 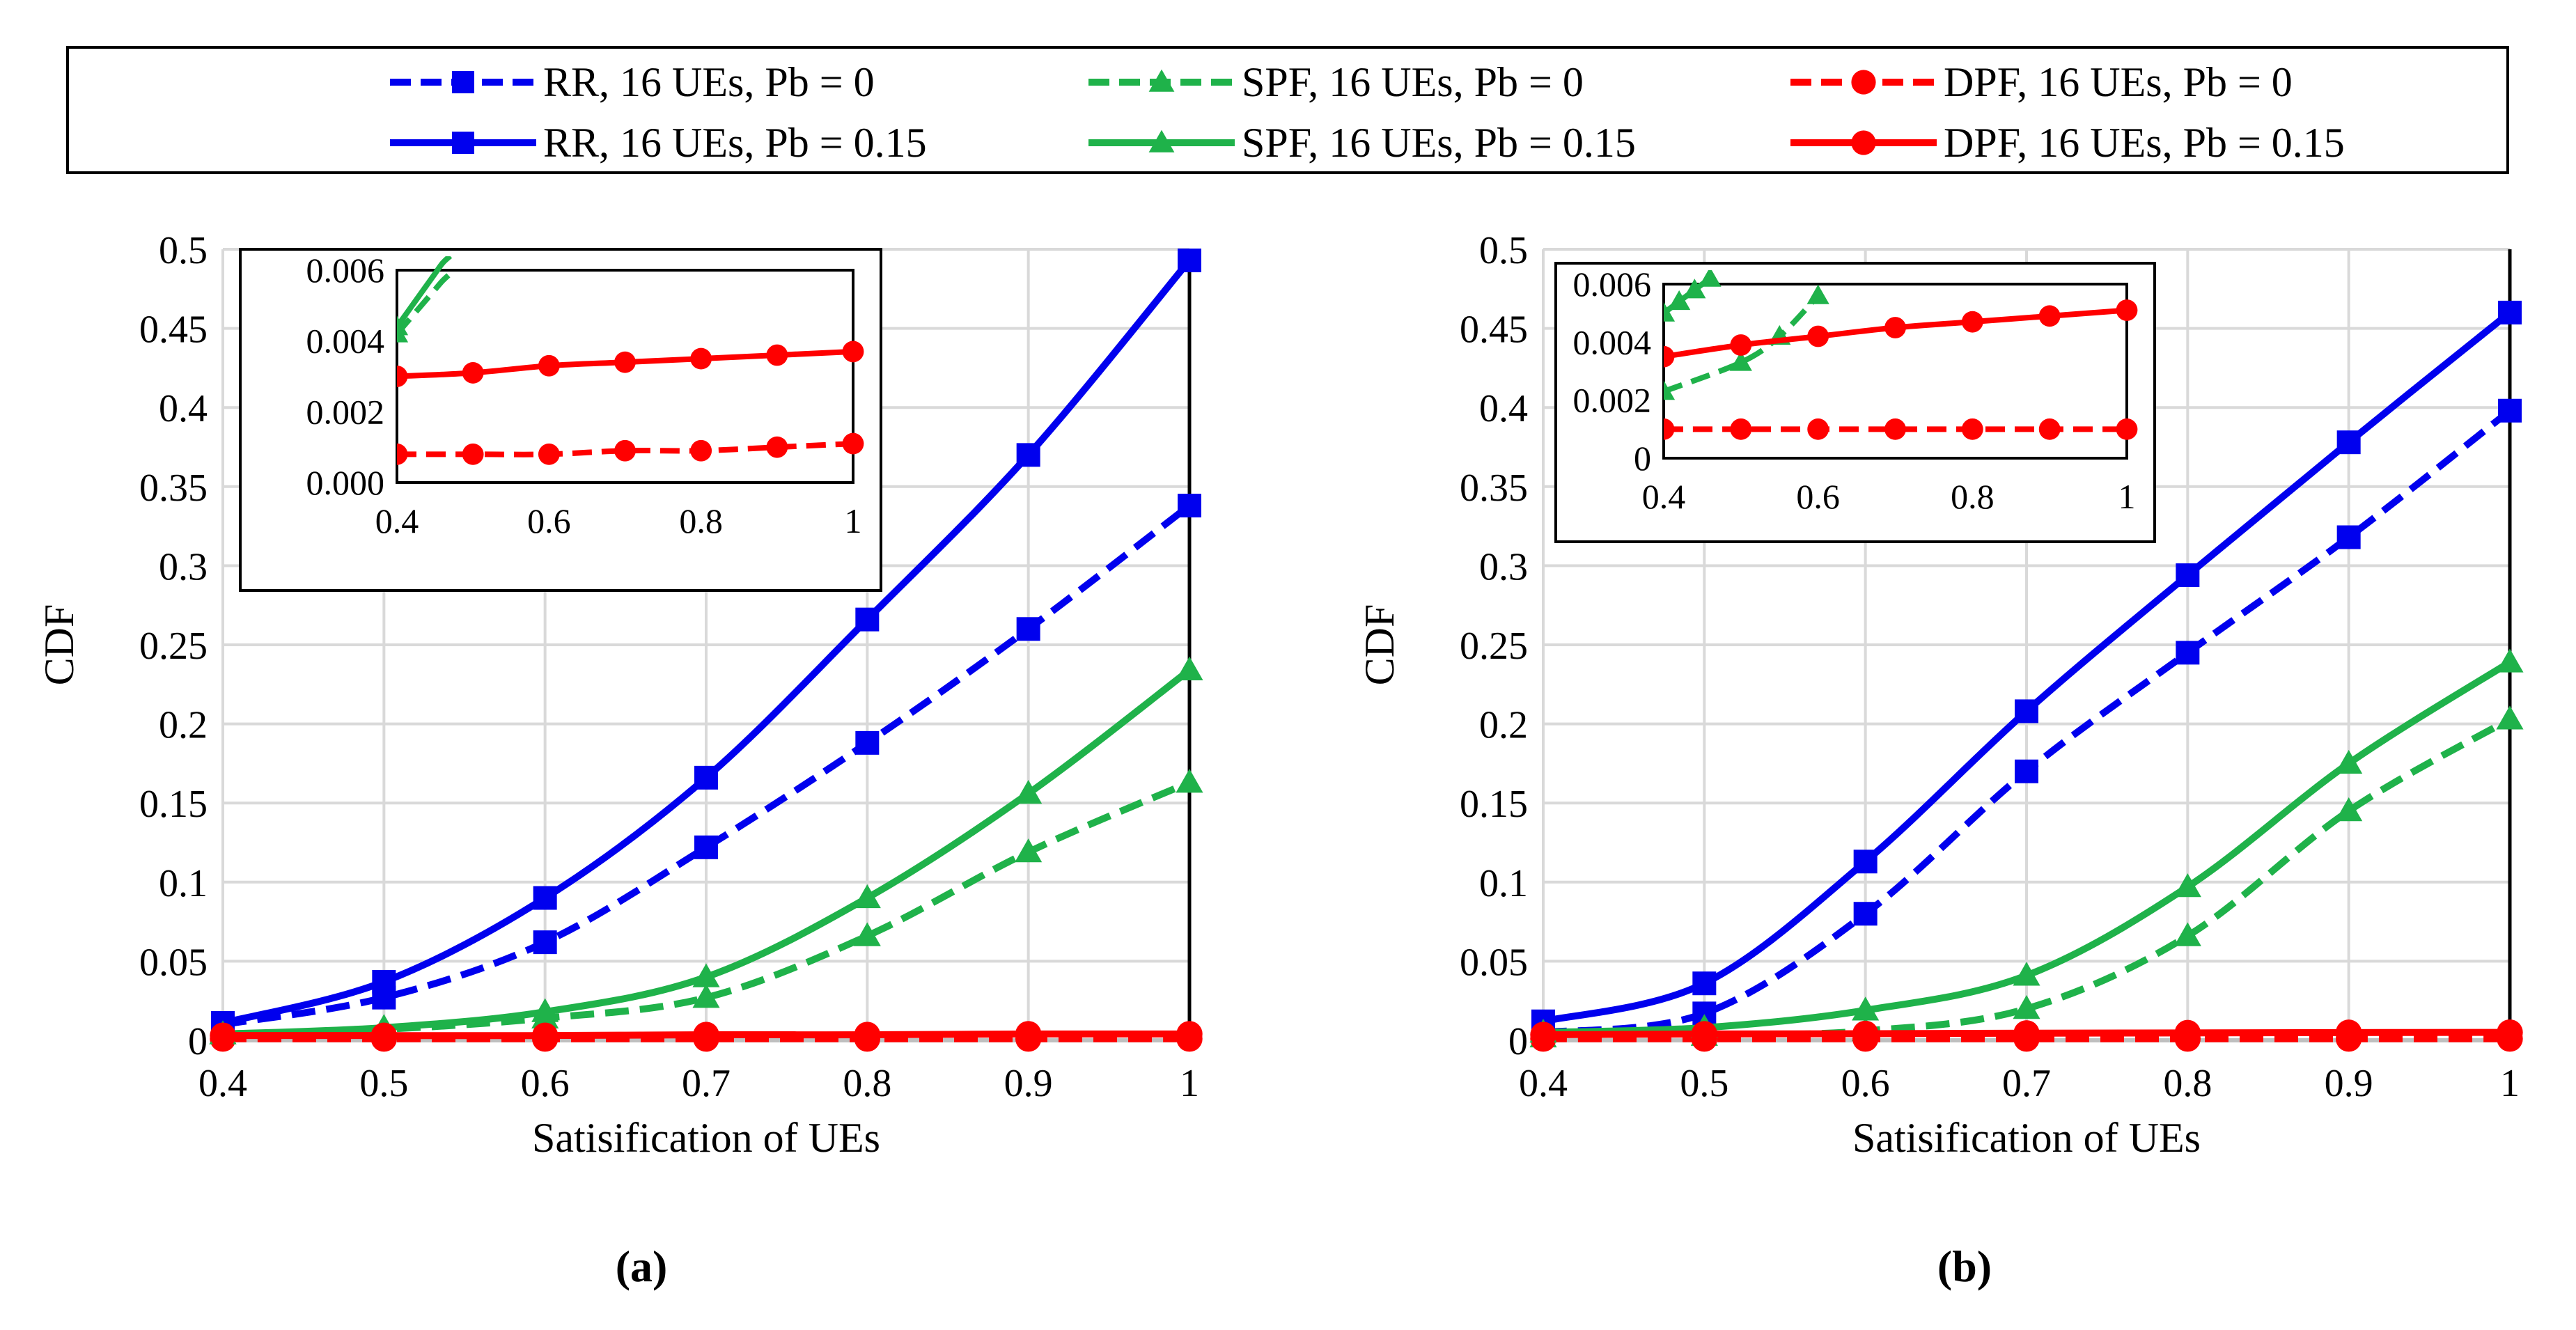 I want to click on panel-label-b: (b), so click(x=1964, y=1266).